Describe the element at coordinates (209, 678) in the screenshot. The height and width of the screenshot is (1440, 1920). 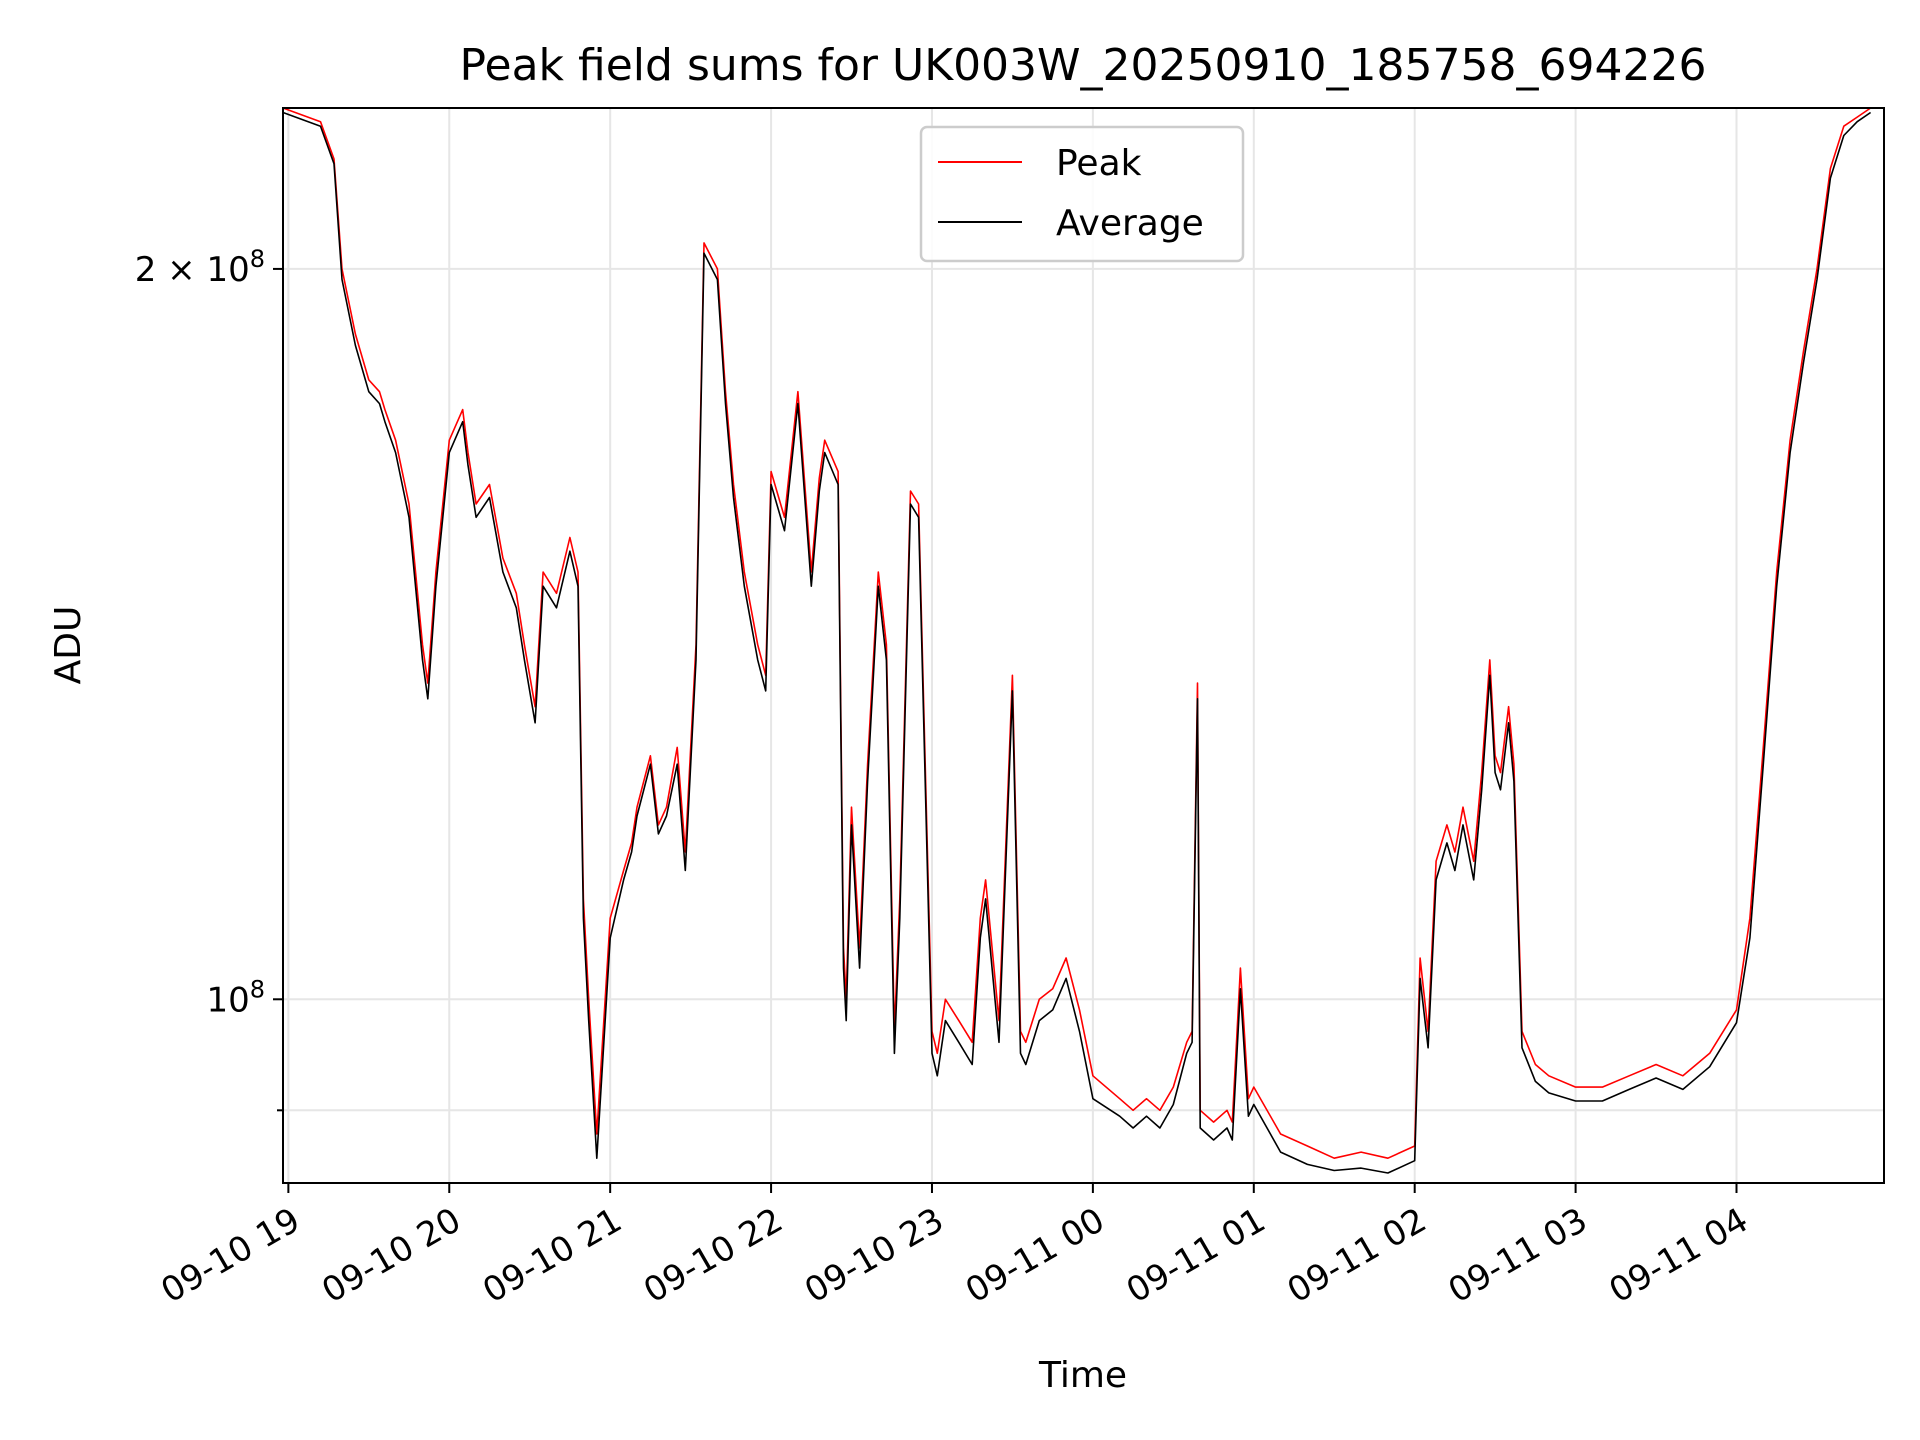
I see `y-axis-ticks: 108 2 × 108` at that location.